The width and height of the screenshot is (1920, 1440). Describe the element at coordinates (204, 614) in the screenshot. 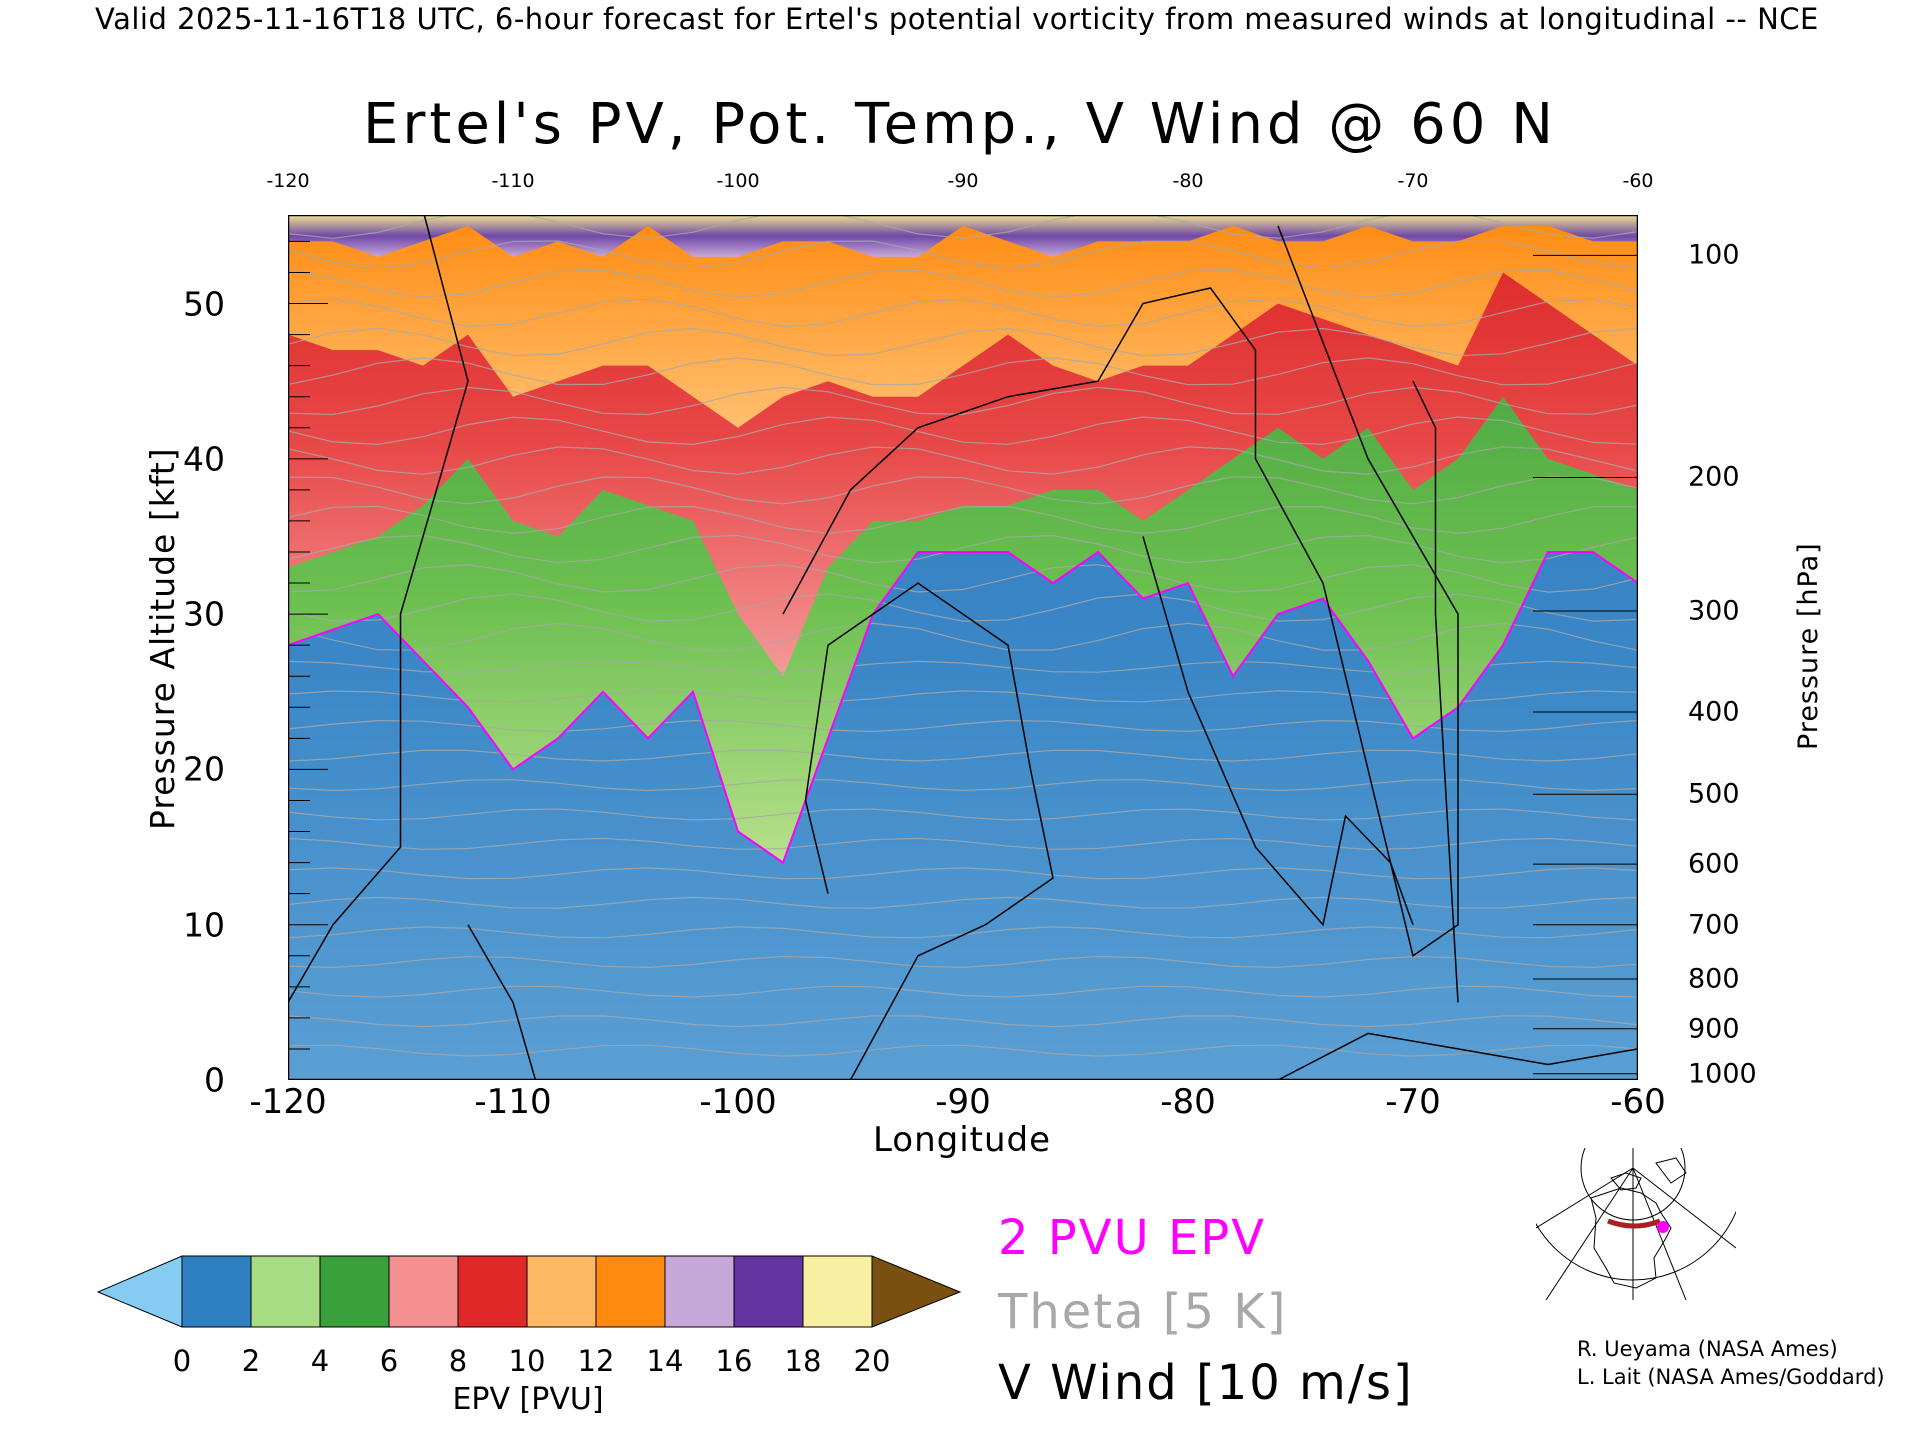

I see `y-tick-label: 30` at that location.